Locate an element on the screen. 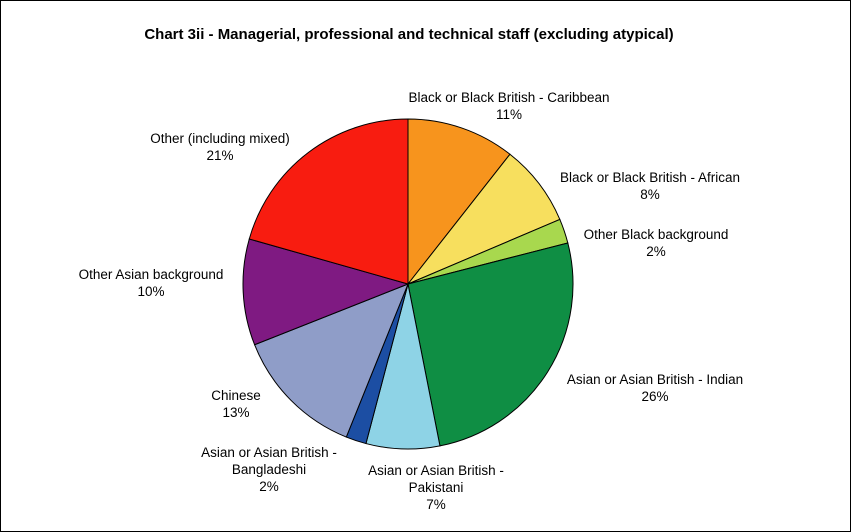  slice-percent: 8% is located at coordinates (650, 194).